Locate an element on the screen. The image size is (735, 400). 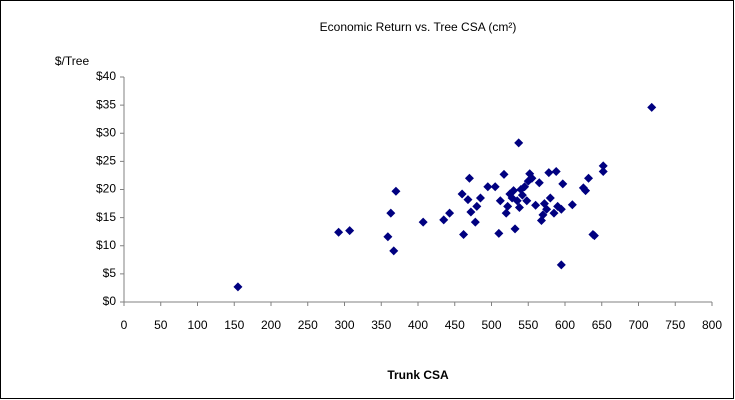
x-tick-label: 200 is located at coordinates (271, 325).